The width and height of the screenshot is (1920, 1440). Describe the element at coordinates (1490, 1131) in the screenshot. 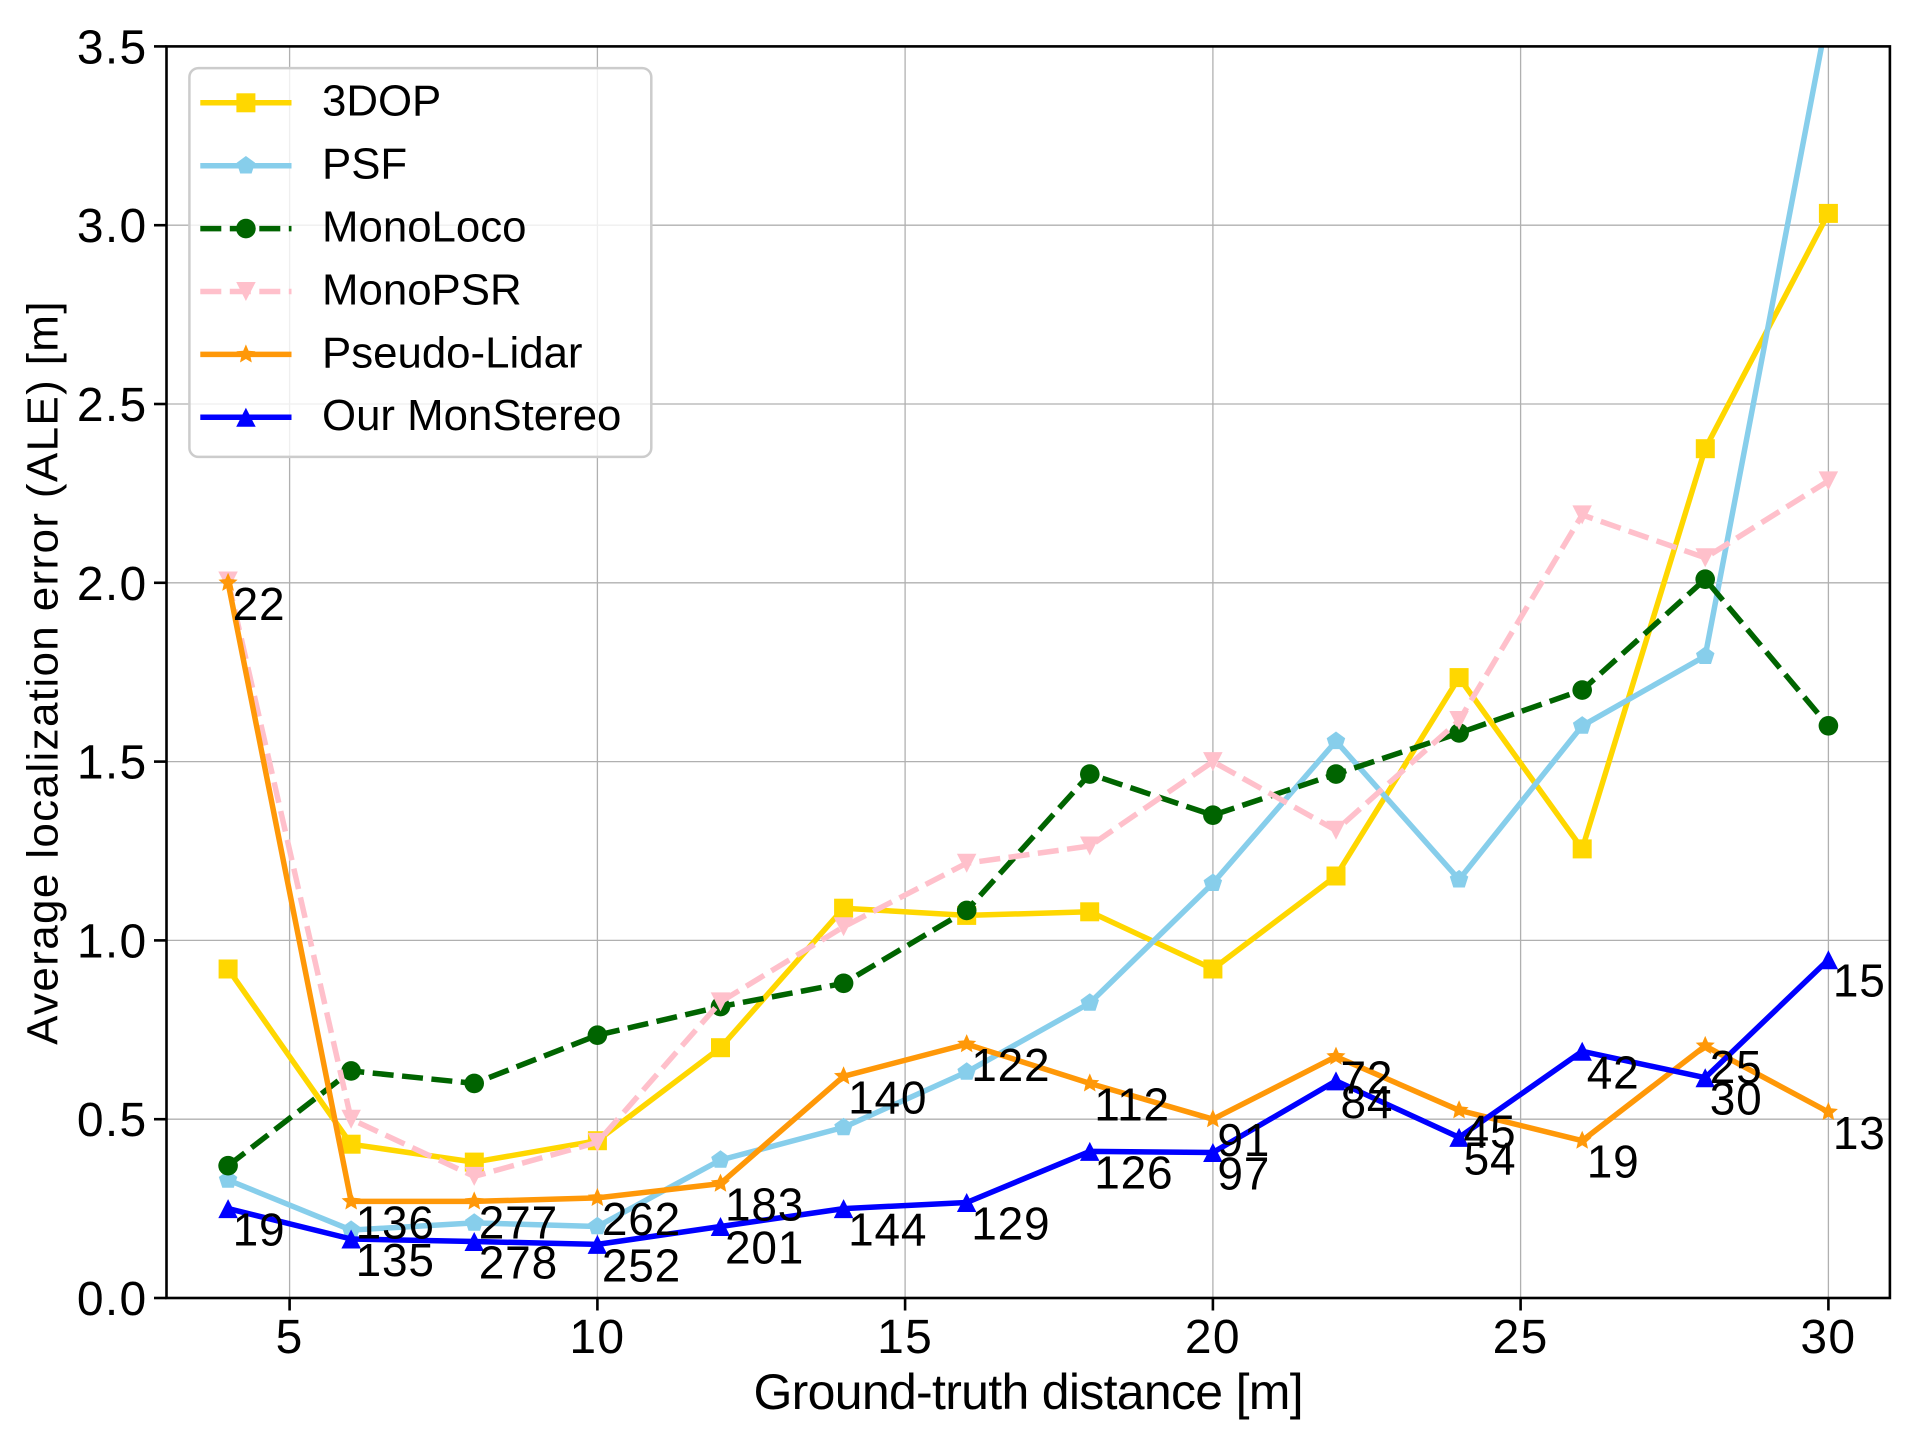

I see `svg-text: 45` at that location.